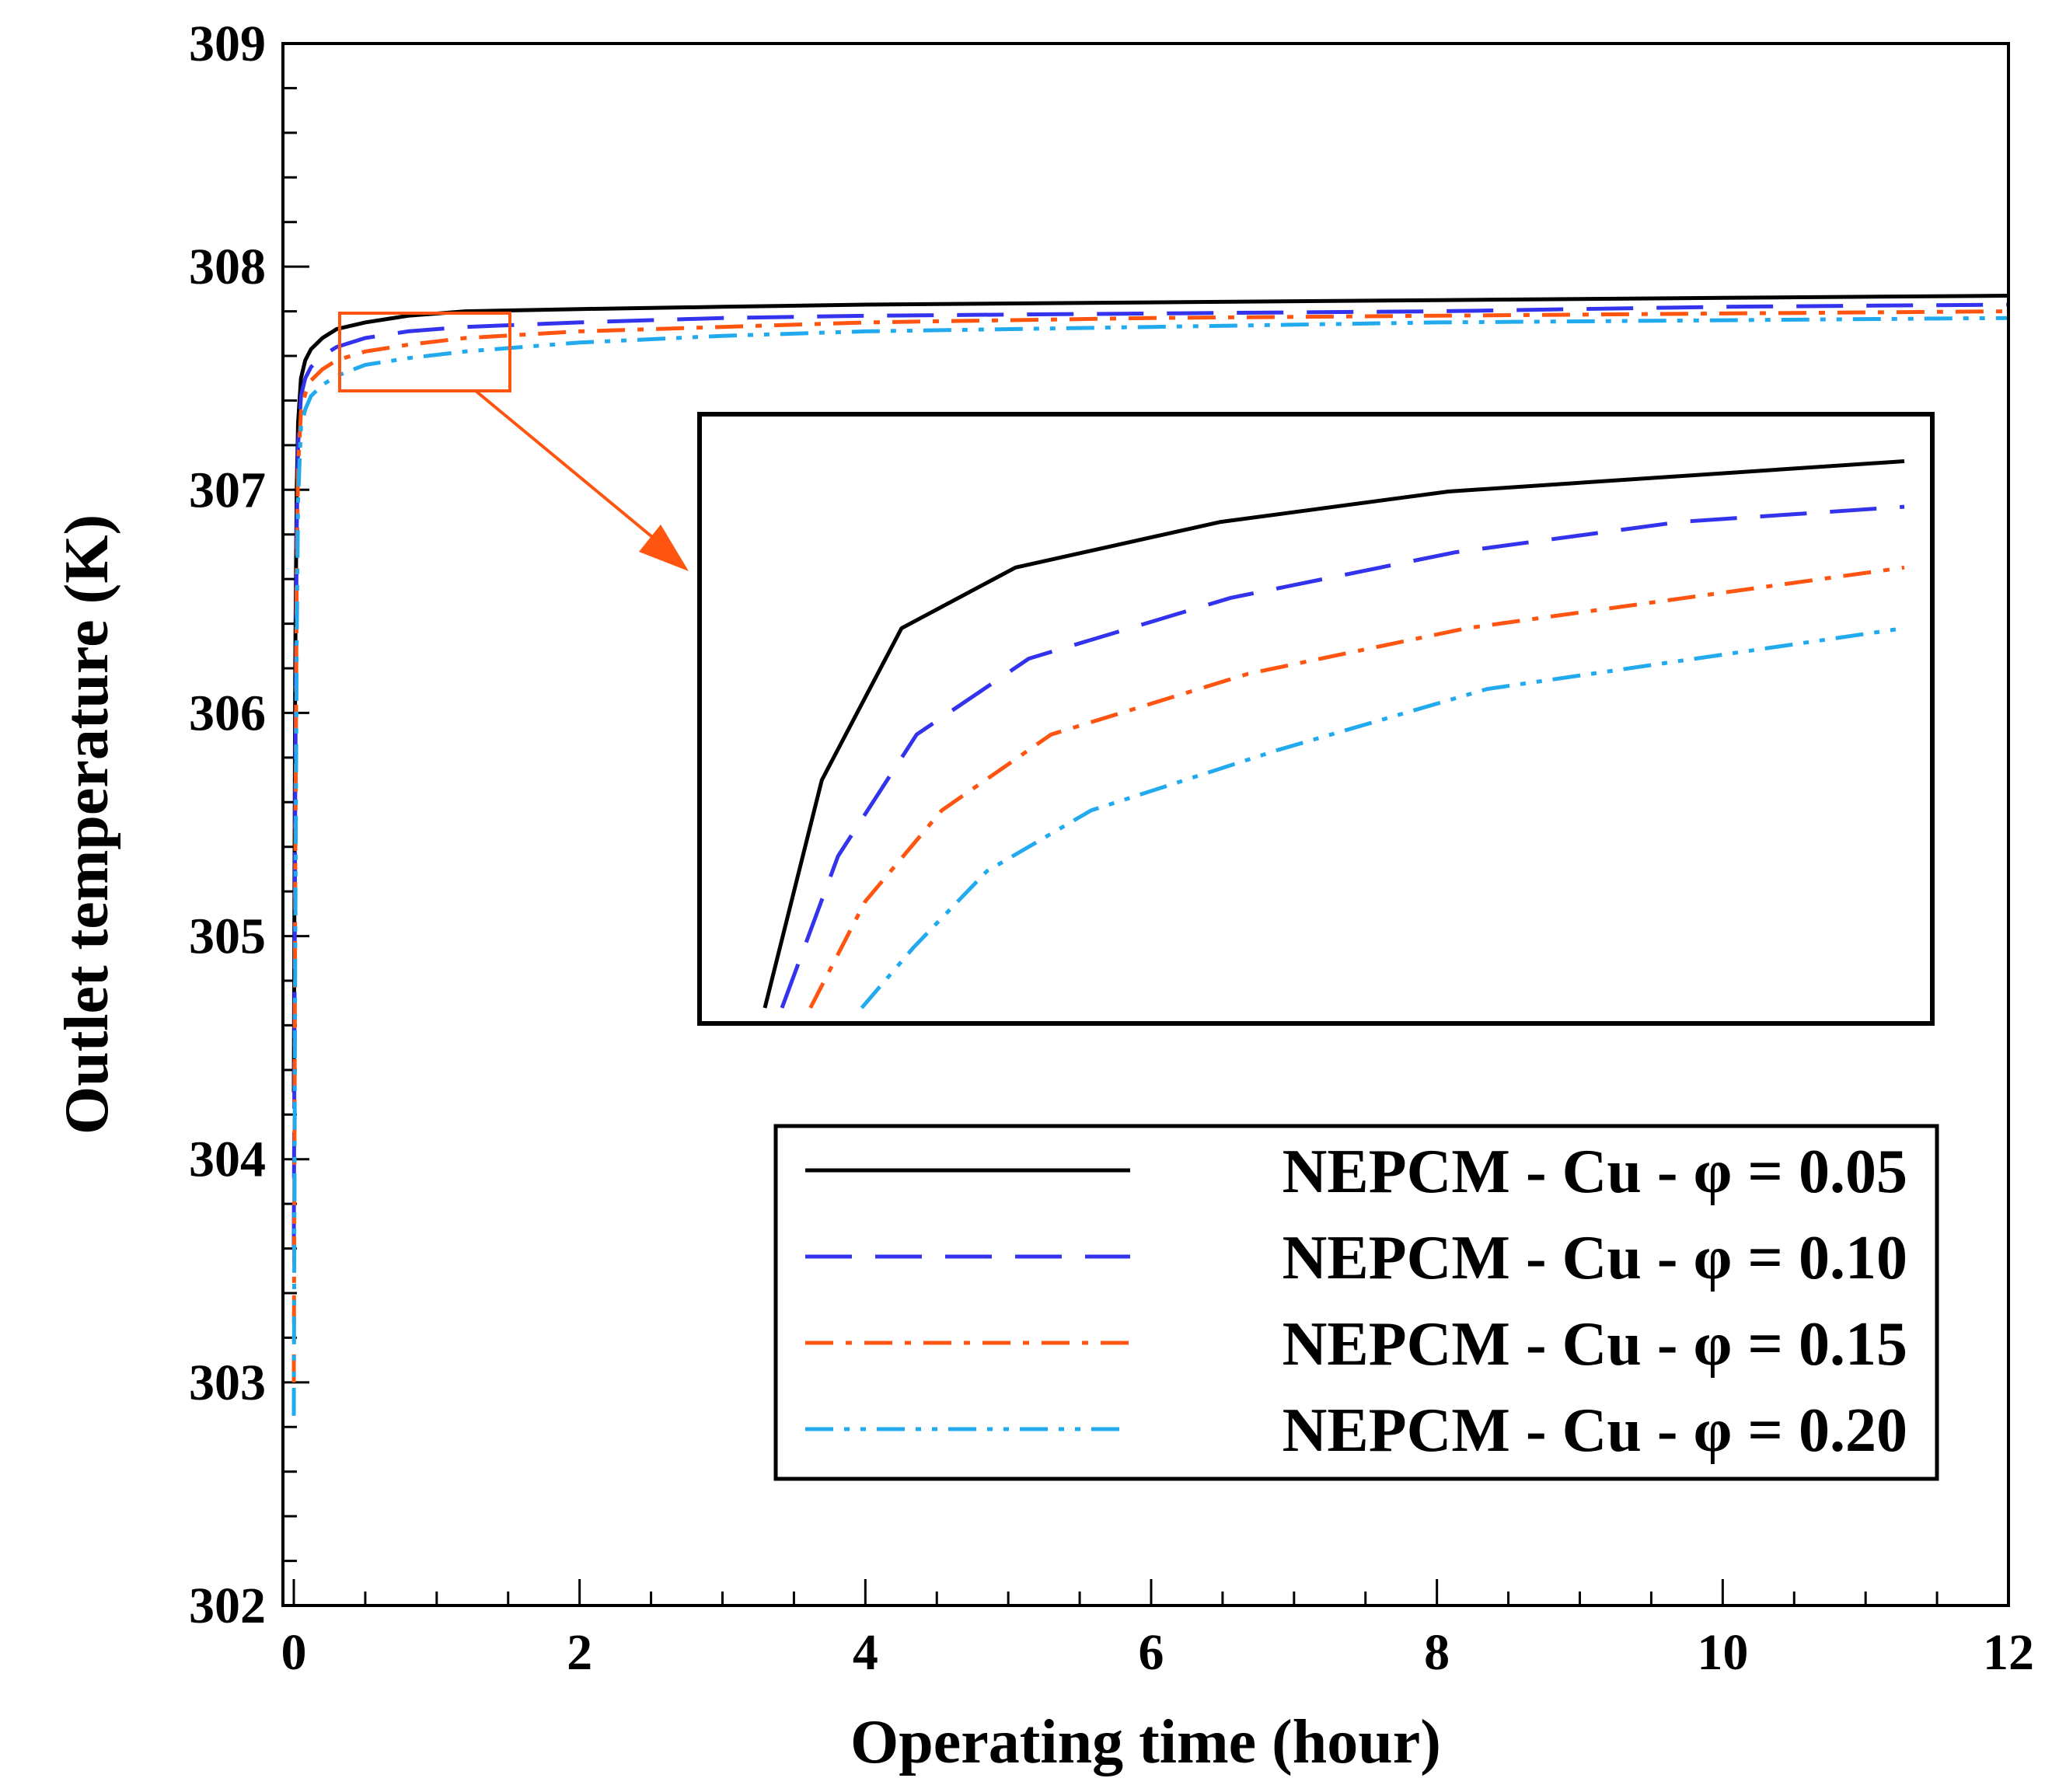  What do you see at coordinates (87, 825) in the screenshot?
I see `y-axis-title: Outlet temperature (K)` at bounding box center [87, 825].